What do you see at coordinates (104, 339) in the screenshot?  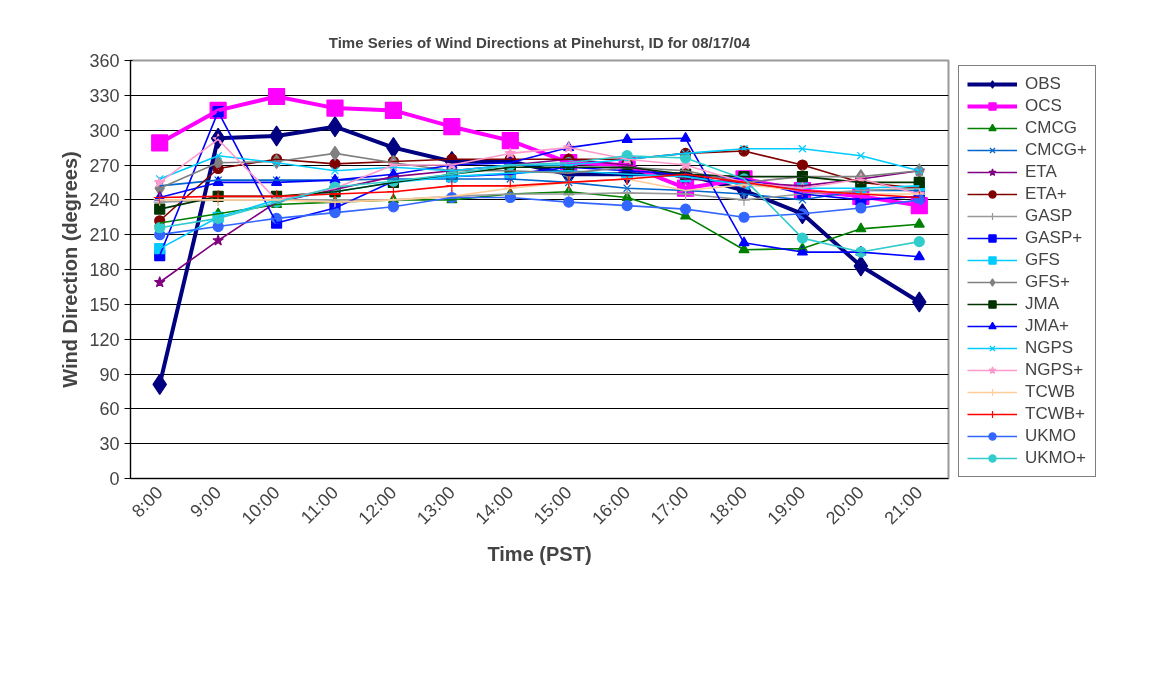 I see `y-tick-label: 120` at bounding box center [104, 339].